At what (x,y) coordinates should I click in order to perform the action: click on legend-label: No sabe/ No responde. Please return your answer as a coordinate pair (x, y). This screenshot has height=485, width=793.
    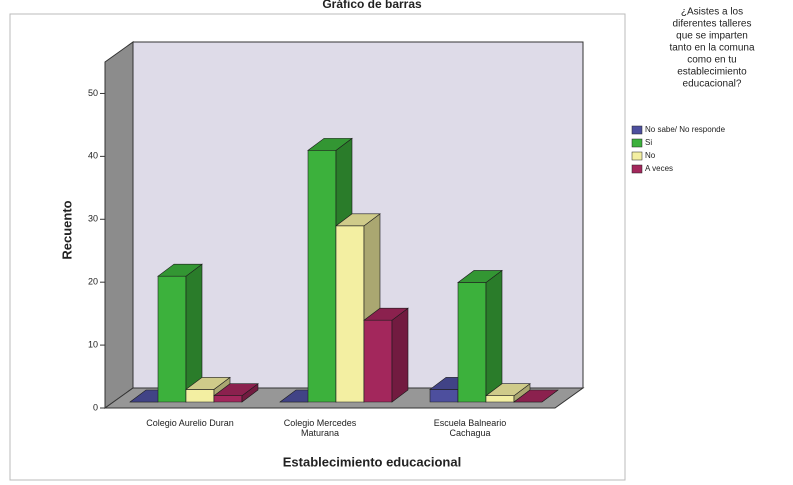
    Looking at the image, I should click on (685, 129).